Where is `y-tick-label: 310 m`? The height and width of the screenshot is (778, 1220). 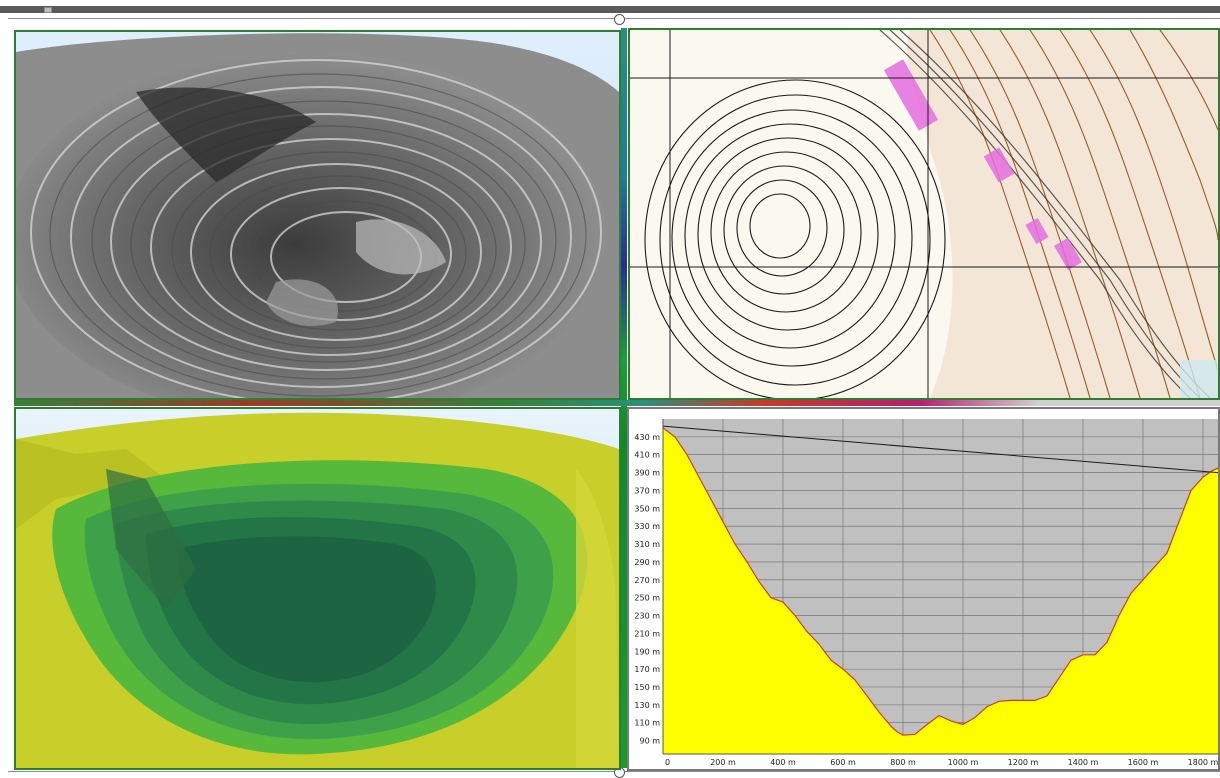 y-tick-label: 310 m is located at coordinates (647, 544).